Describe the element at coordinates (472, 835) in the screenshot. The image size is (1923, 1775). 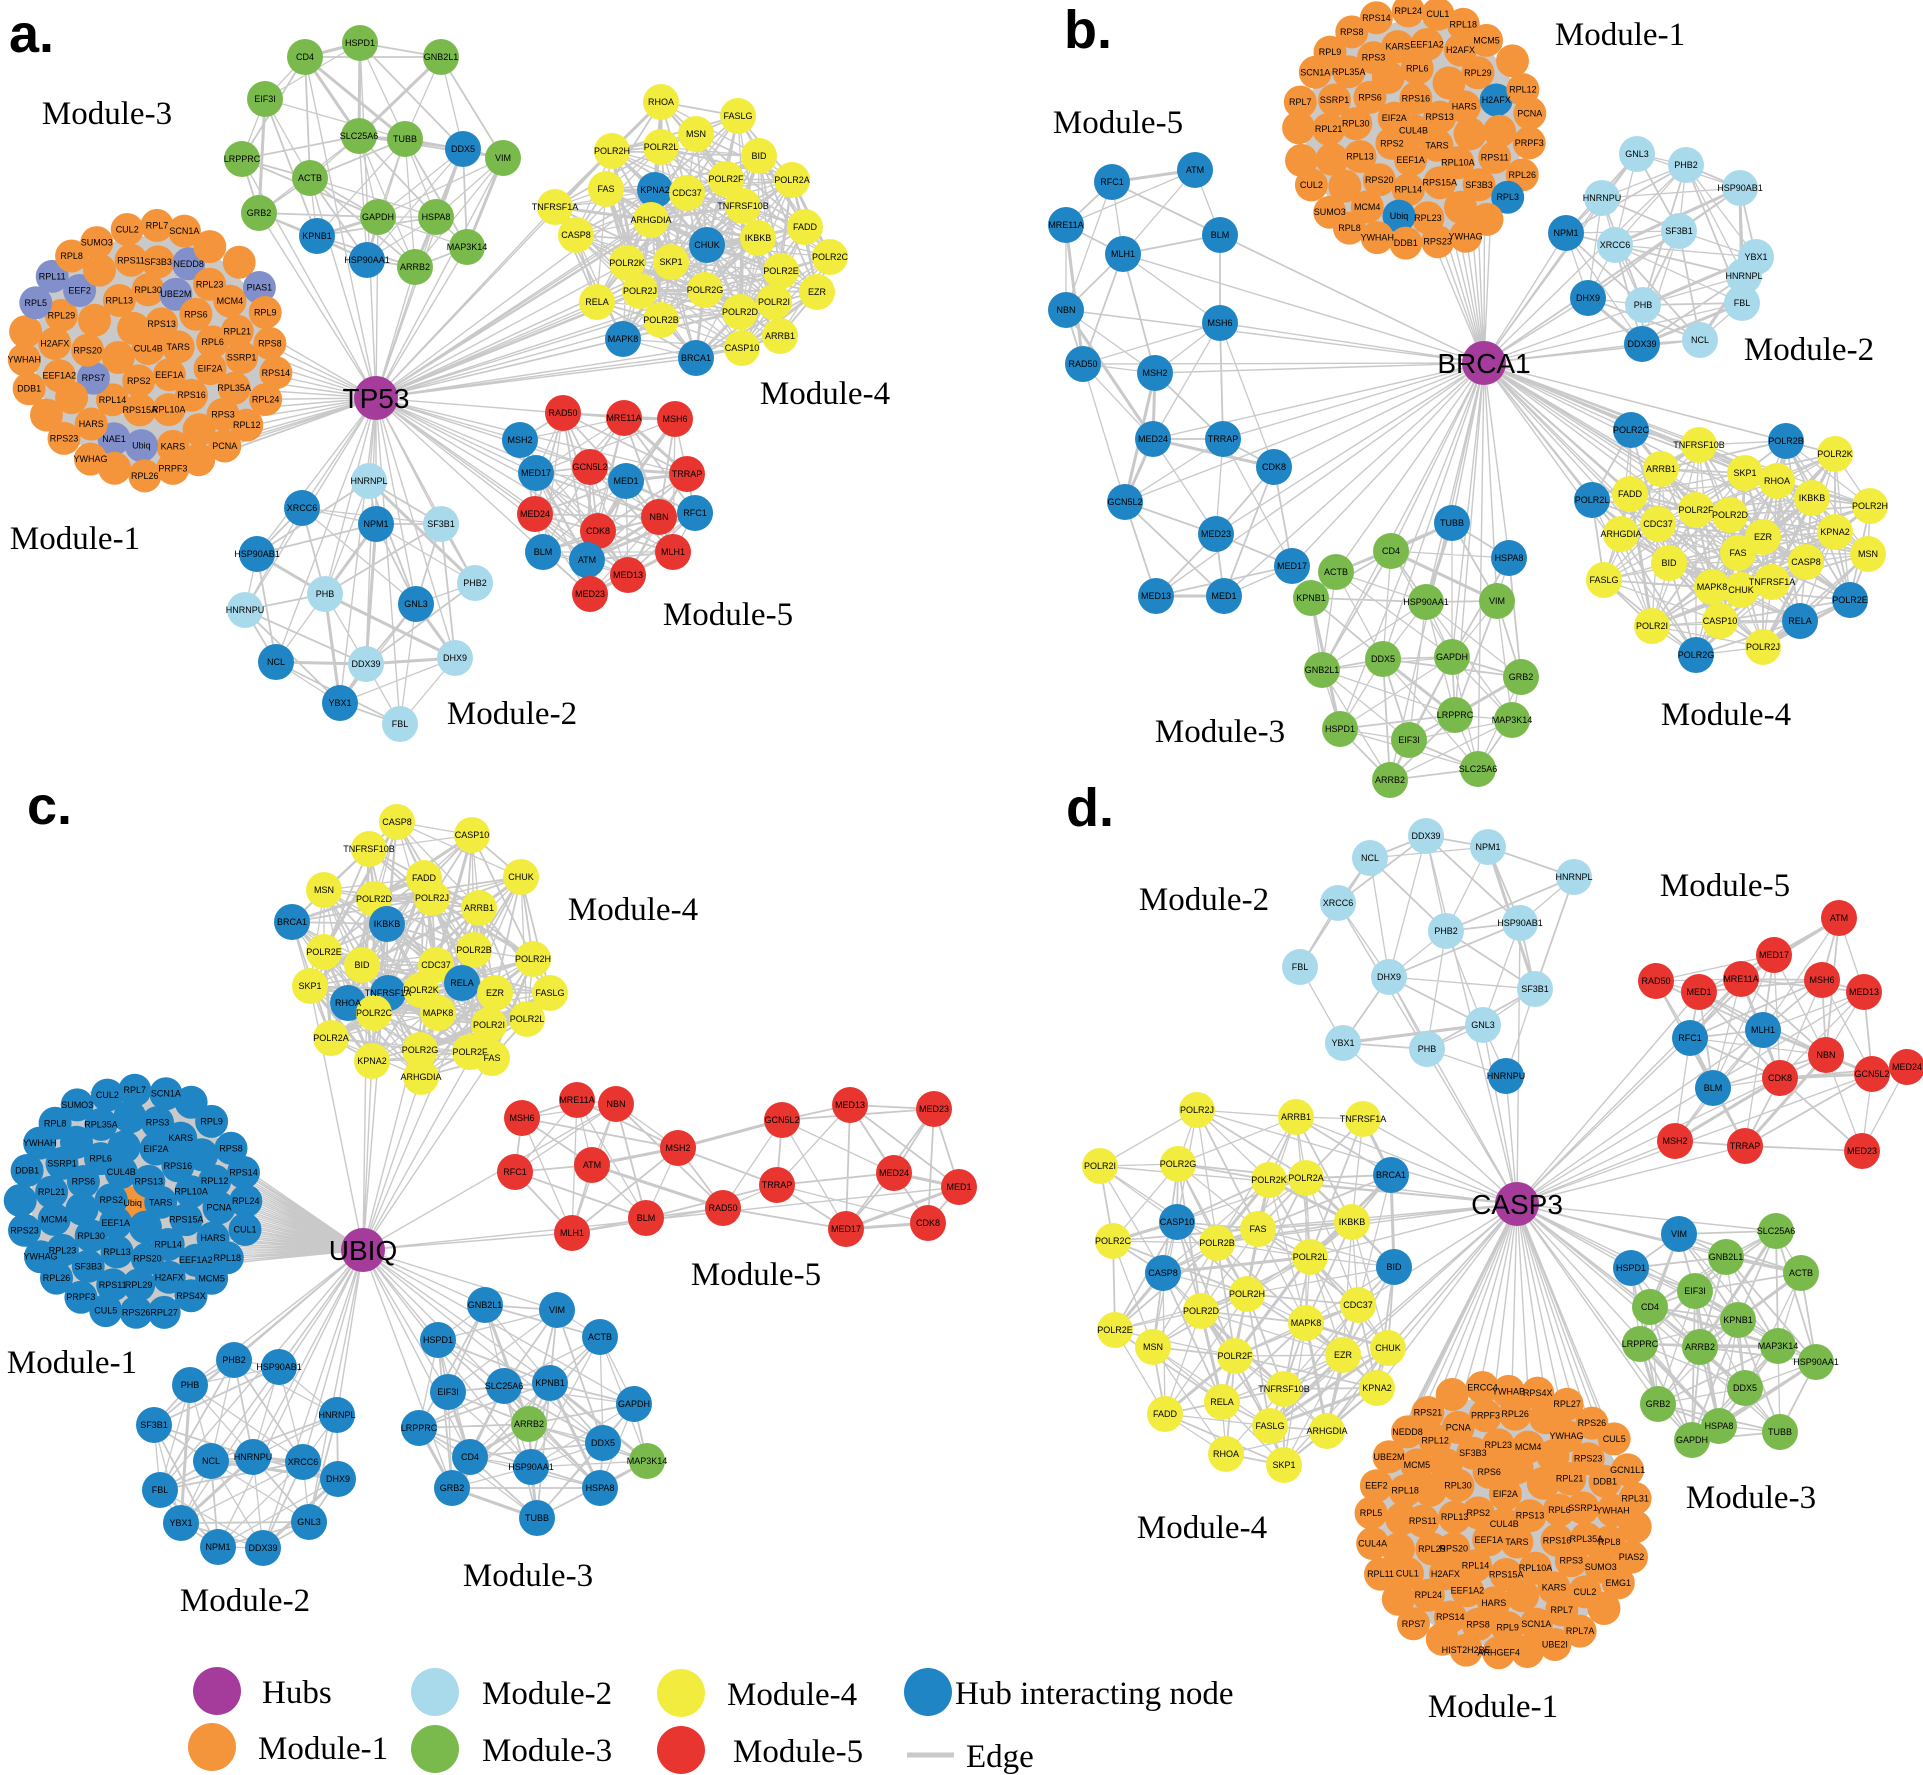
I see `svg-text: CASP10` at that location.